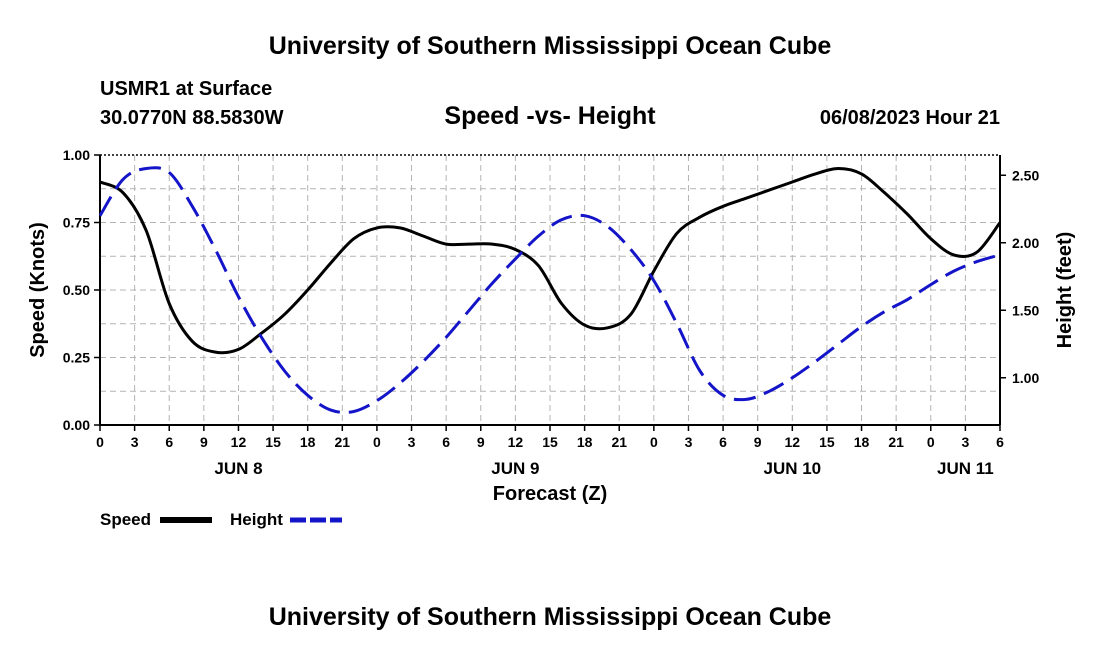 This screenshot has height=650, width=1100. Describe the element at coordinates (910, 118) in the screenshot. I see `datetime-label: 06/08/2023 Hour 21` at that location.